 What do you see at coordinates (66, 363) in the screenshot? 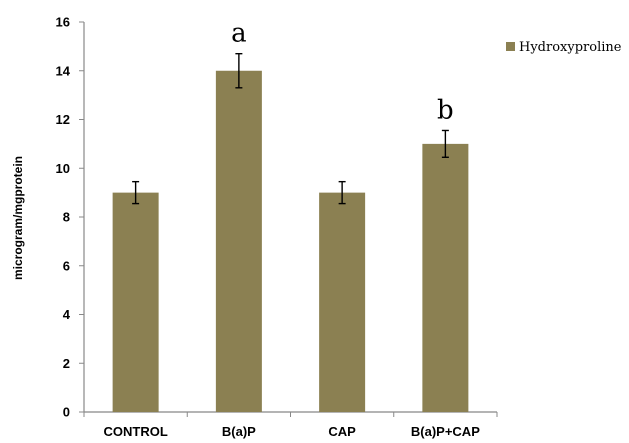
I see `y-tick-label: 2` at bounding box center [66, 363].